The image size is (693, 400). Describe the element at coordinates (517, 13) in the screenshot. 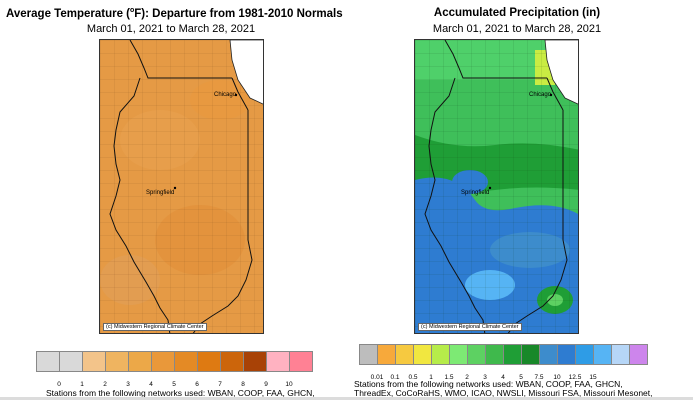

I see `precipitation-title: Accumulated Precipitation (in)` at that location.